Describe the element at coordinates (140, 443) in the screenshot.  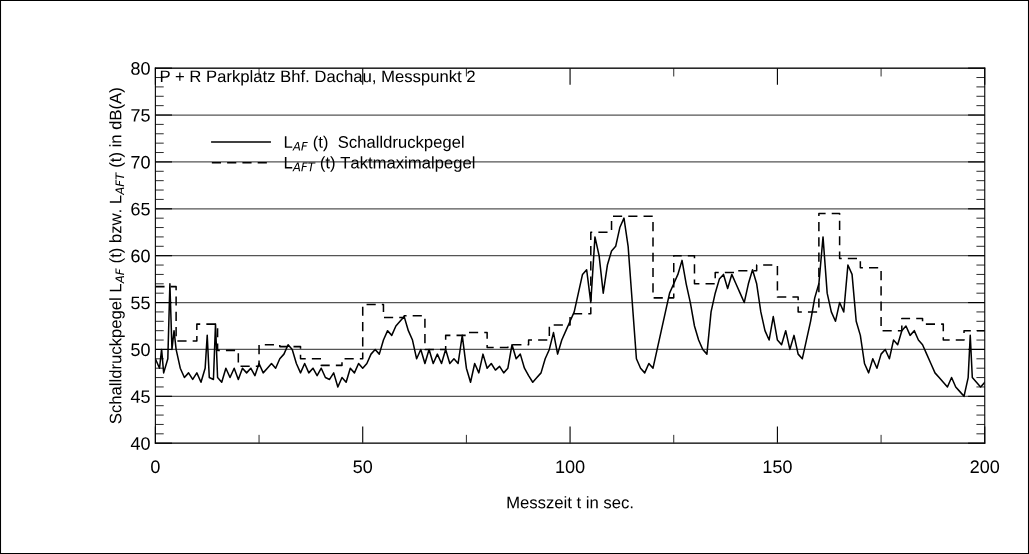
I see `y-tick-label: 40` at that location.